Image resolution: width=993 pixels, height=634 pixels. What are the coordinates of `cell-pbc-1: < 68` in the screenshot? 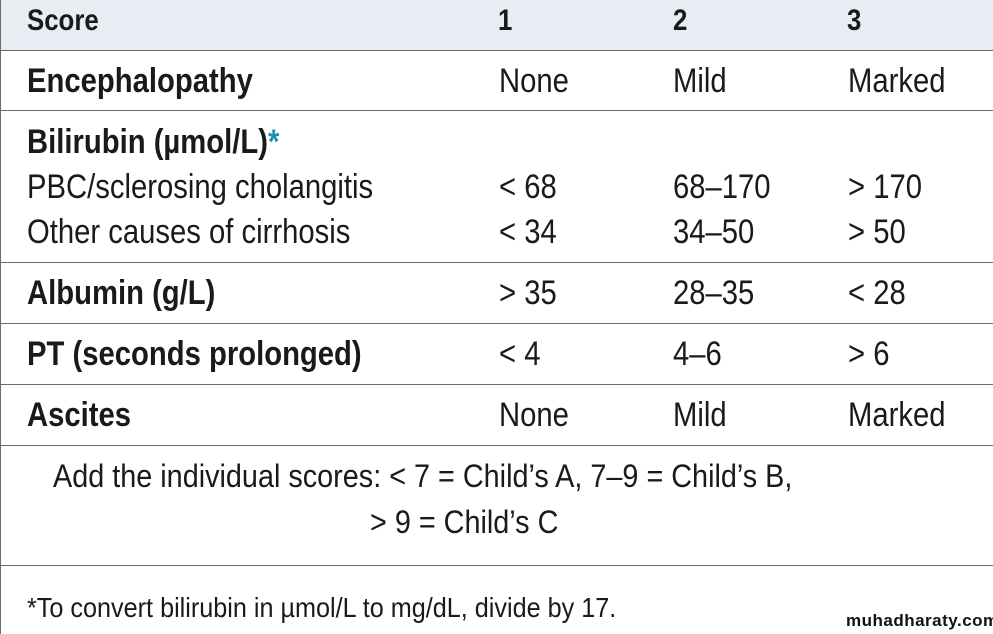 It's located at (528, 187).